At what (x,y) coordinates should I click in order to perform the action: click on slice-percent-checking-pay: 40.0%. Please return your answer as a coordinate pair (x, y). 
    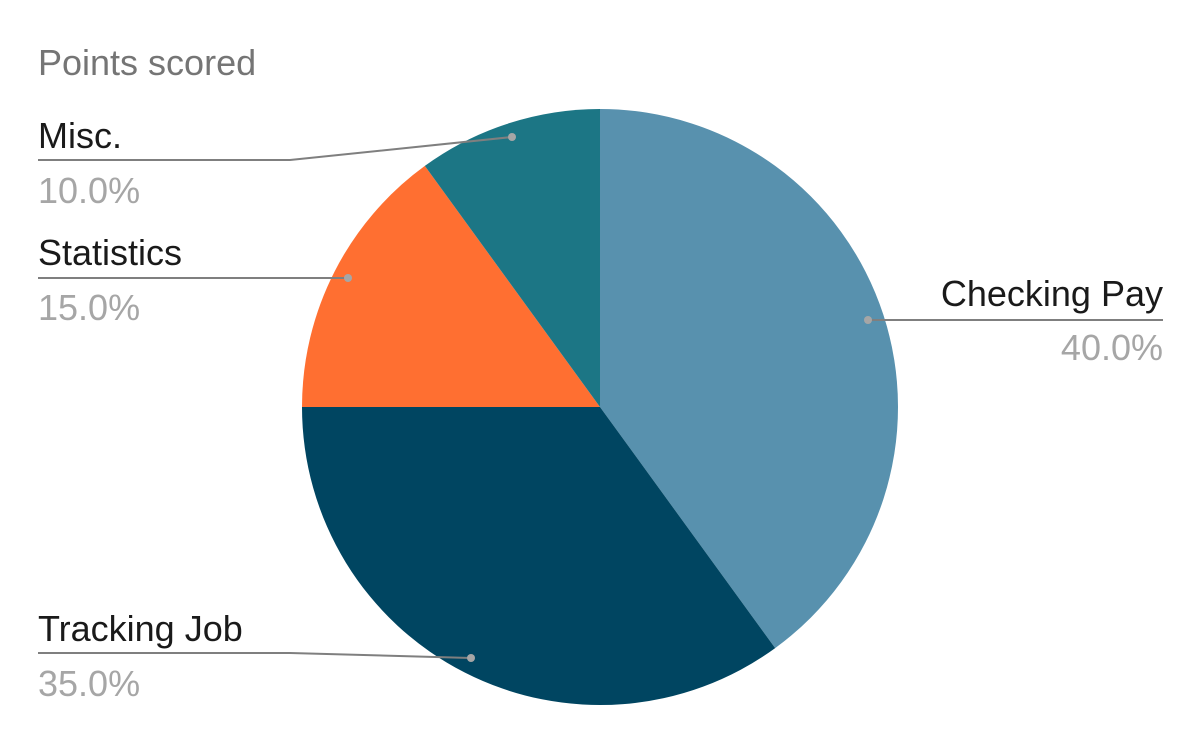
    Looking at the image, I should click on (1112, 347).